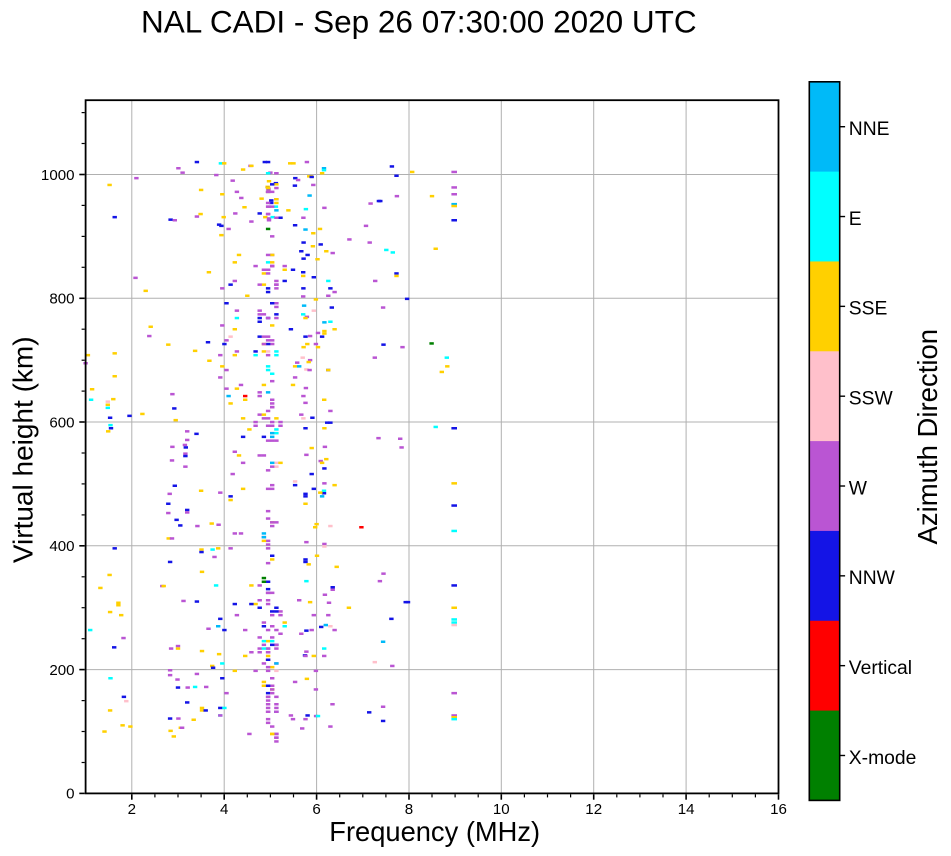  Describe the element at coordinates (419, 21) in the screenshot. I see `svg-text:NAL CADI - Sep 26 07:30:00 202: NAL CADI - Sep 26 07:30:00 2020 UTC` at that location.